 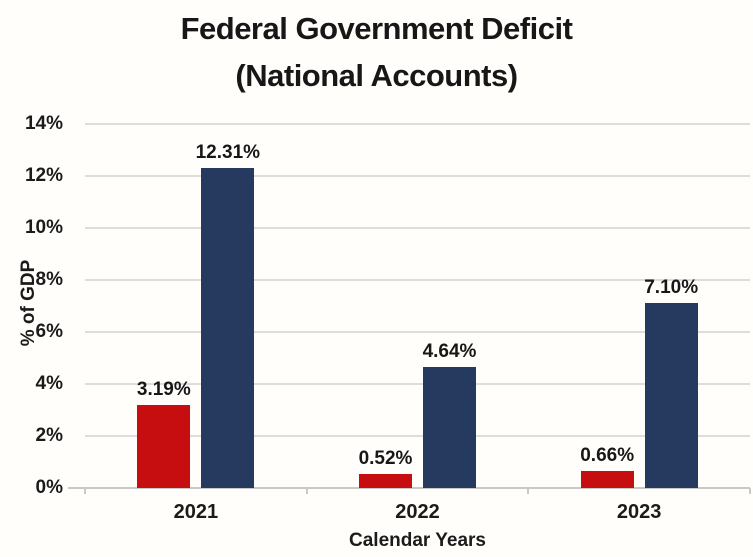 What do you see at coordinates (43, 227) in the screenshot?
I see `y-tick-label-10: 10%` at bounding box center [43, 227].